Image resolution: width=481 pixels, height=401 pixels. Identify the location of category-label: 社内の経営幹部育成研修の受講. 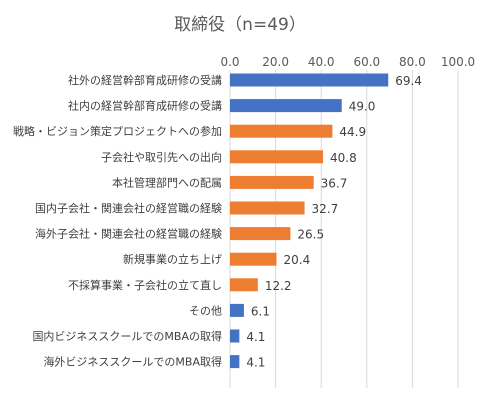
(145, 106).